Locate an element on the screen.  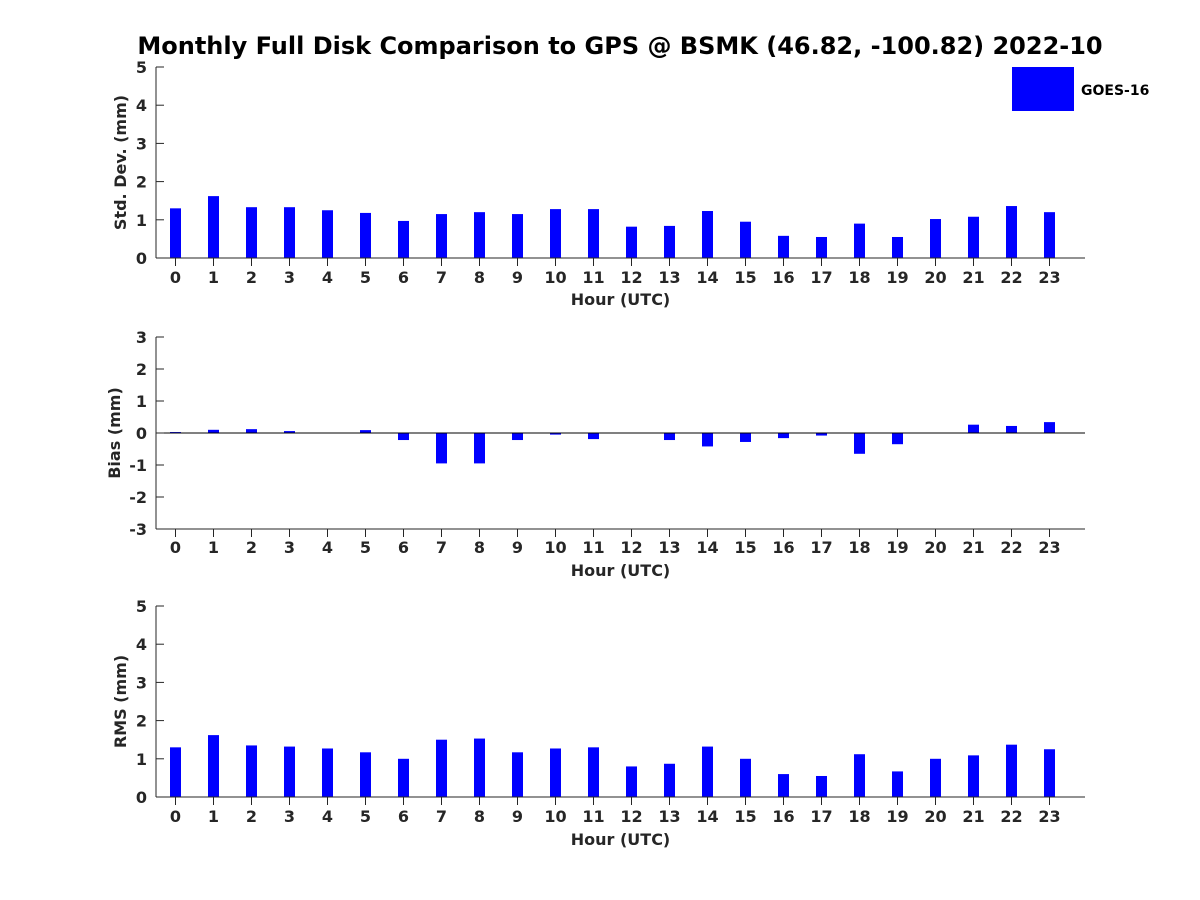
y-tick-label-2--1: -1 is located at coordinates (138, 465).